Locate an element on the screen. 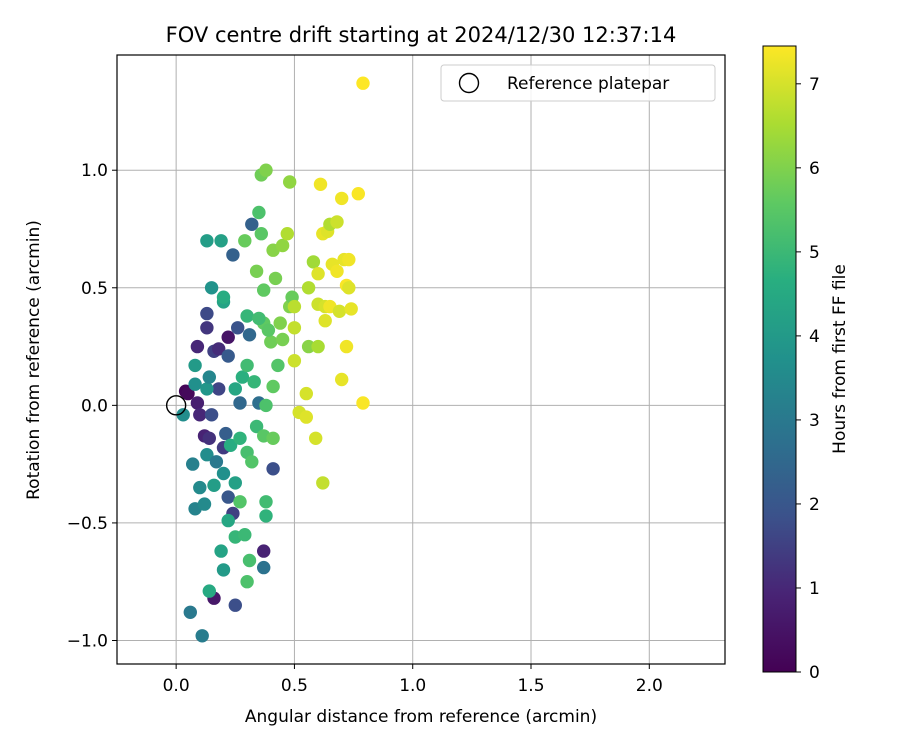 This screenshot has width=900, height=750. y-tick-label: 0.5 is located at coordinates (94, 289).